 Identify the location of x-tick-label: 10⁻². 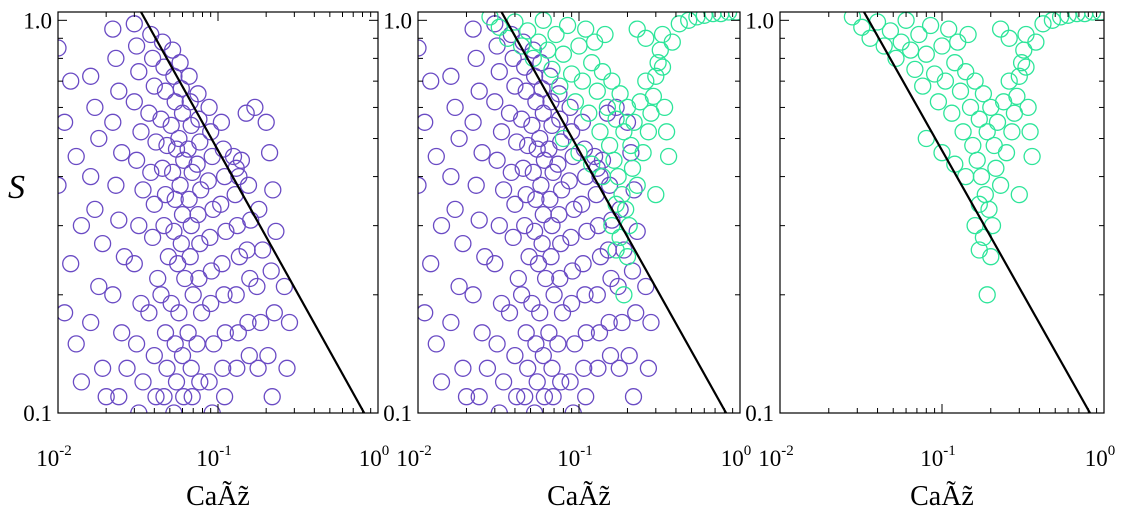
(54, 457).